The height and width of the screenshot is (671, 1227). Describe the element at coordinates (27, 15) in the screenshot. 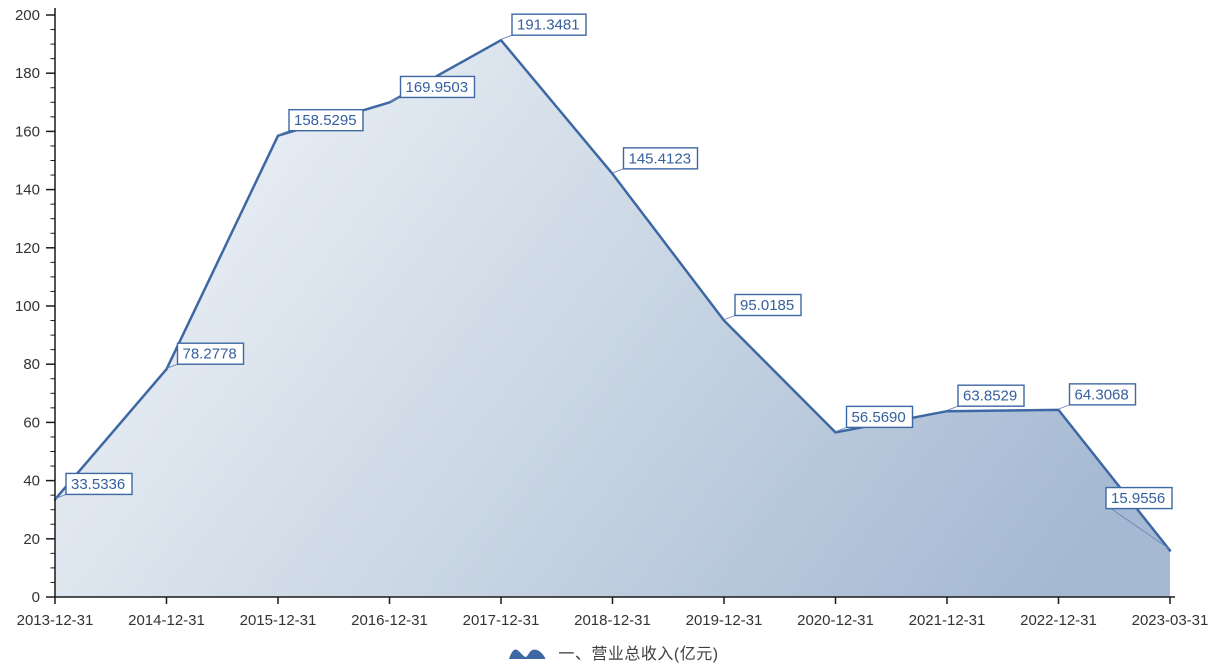

I see `y-tick-label: 200` at that location.